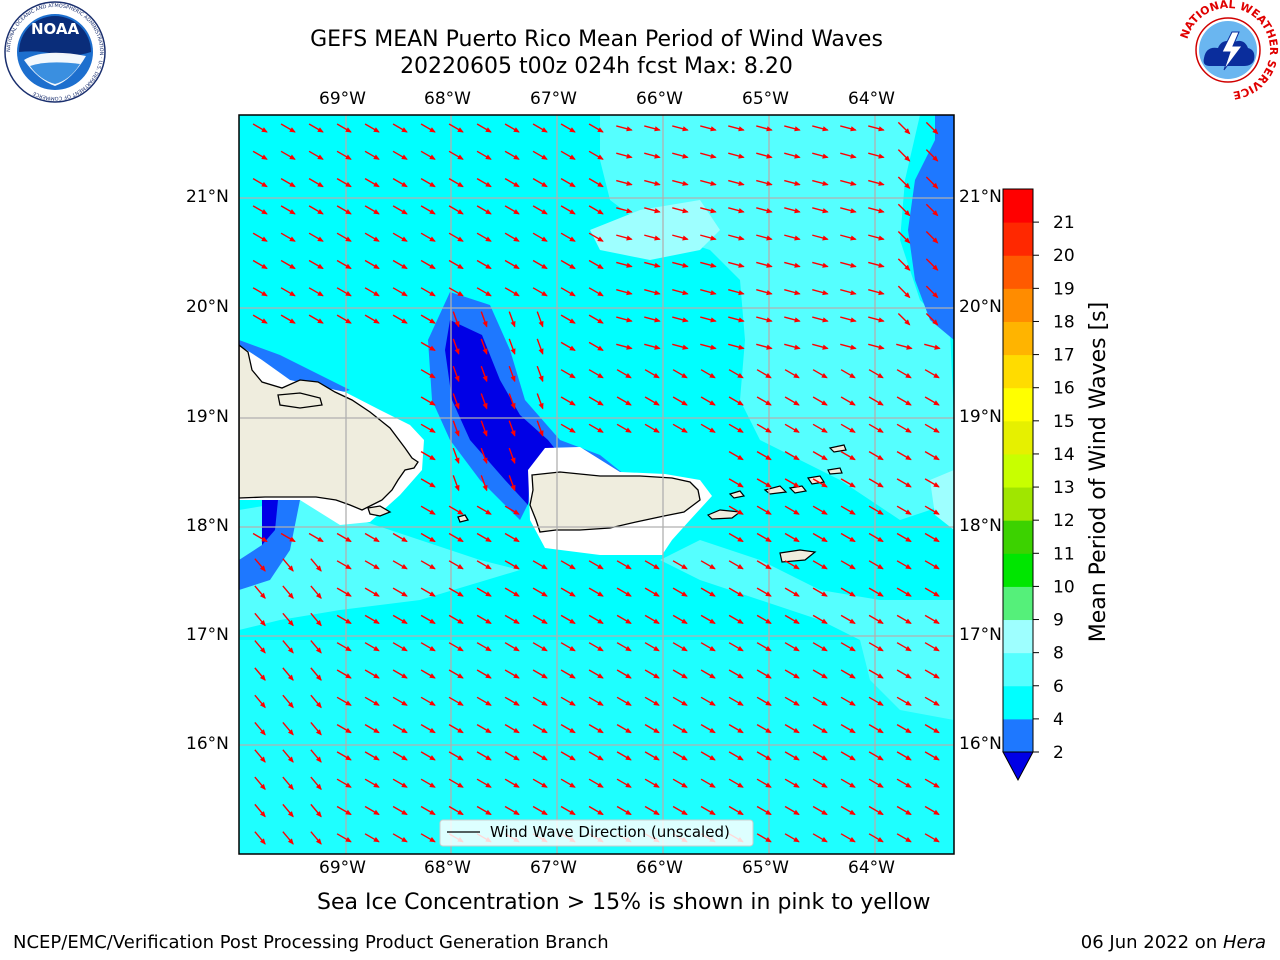 The height and width of the screenshot is (960, 1280). I want to click on colorbar-tick-label: 6, so click(1058, 687).